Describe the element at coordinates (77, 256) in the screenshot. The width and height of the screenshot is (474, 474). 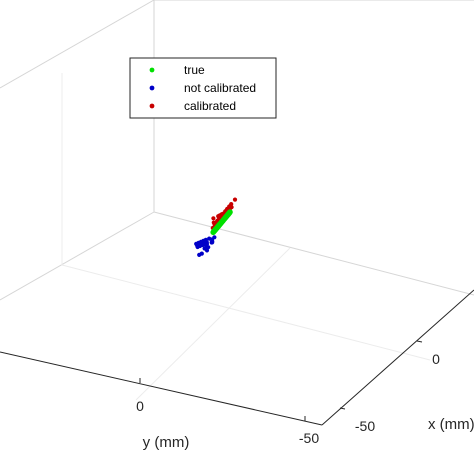
I see `floor-back-left-edge` at that location.